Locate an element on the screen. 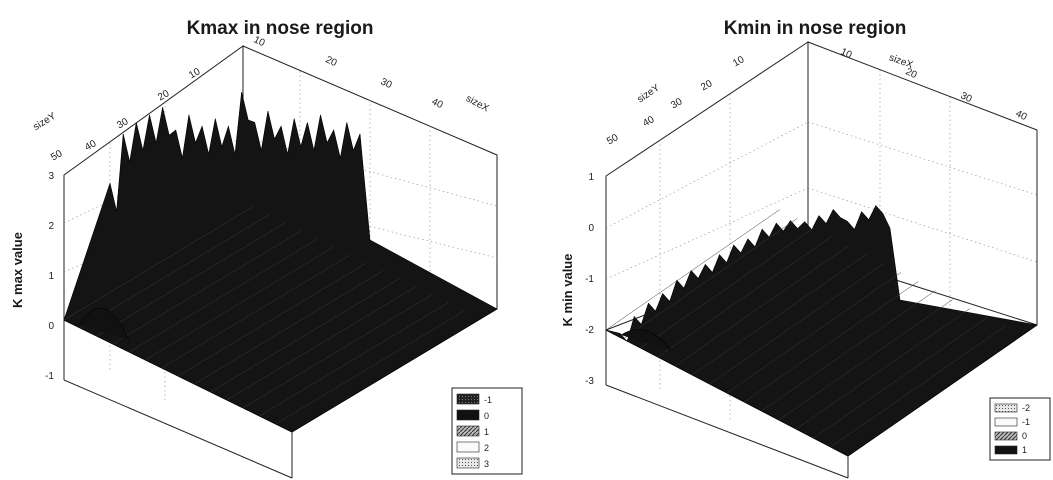 Image resolution: width=1053 pixels, height=480 pixels. kmin-legend-label: -2 is located at coordinates (1026, 408).